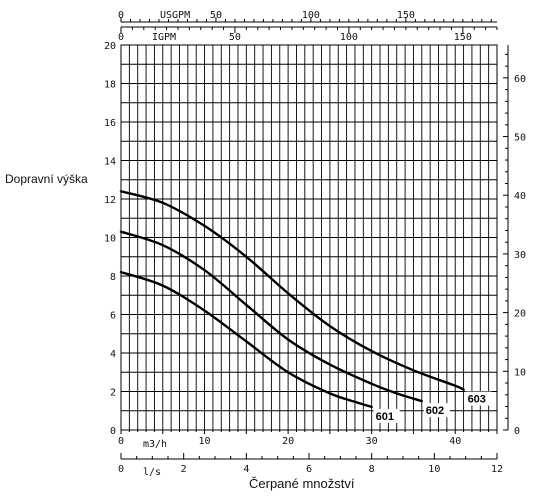 This screenshot has width=534, height=498. What do you see at coordinates (311, 15) in the screenshot?
I see `usgpm-tick-label: 100` at bounding box center [311, 15].